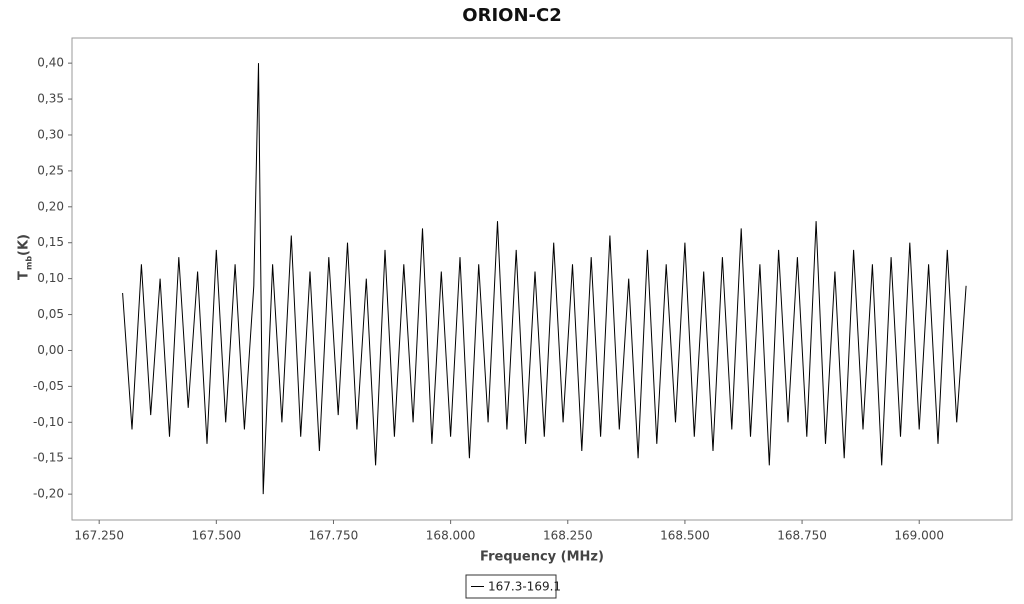 The width and height of the screenshot is (1024, 604). I want to click on y-tick-label: 0,10, so click(50, 278).